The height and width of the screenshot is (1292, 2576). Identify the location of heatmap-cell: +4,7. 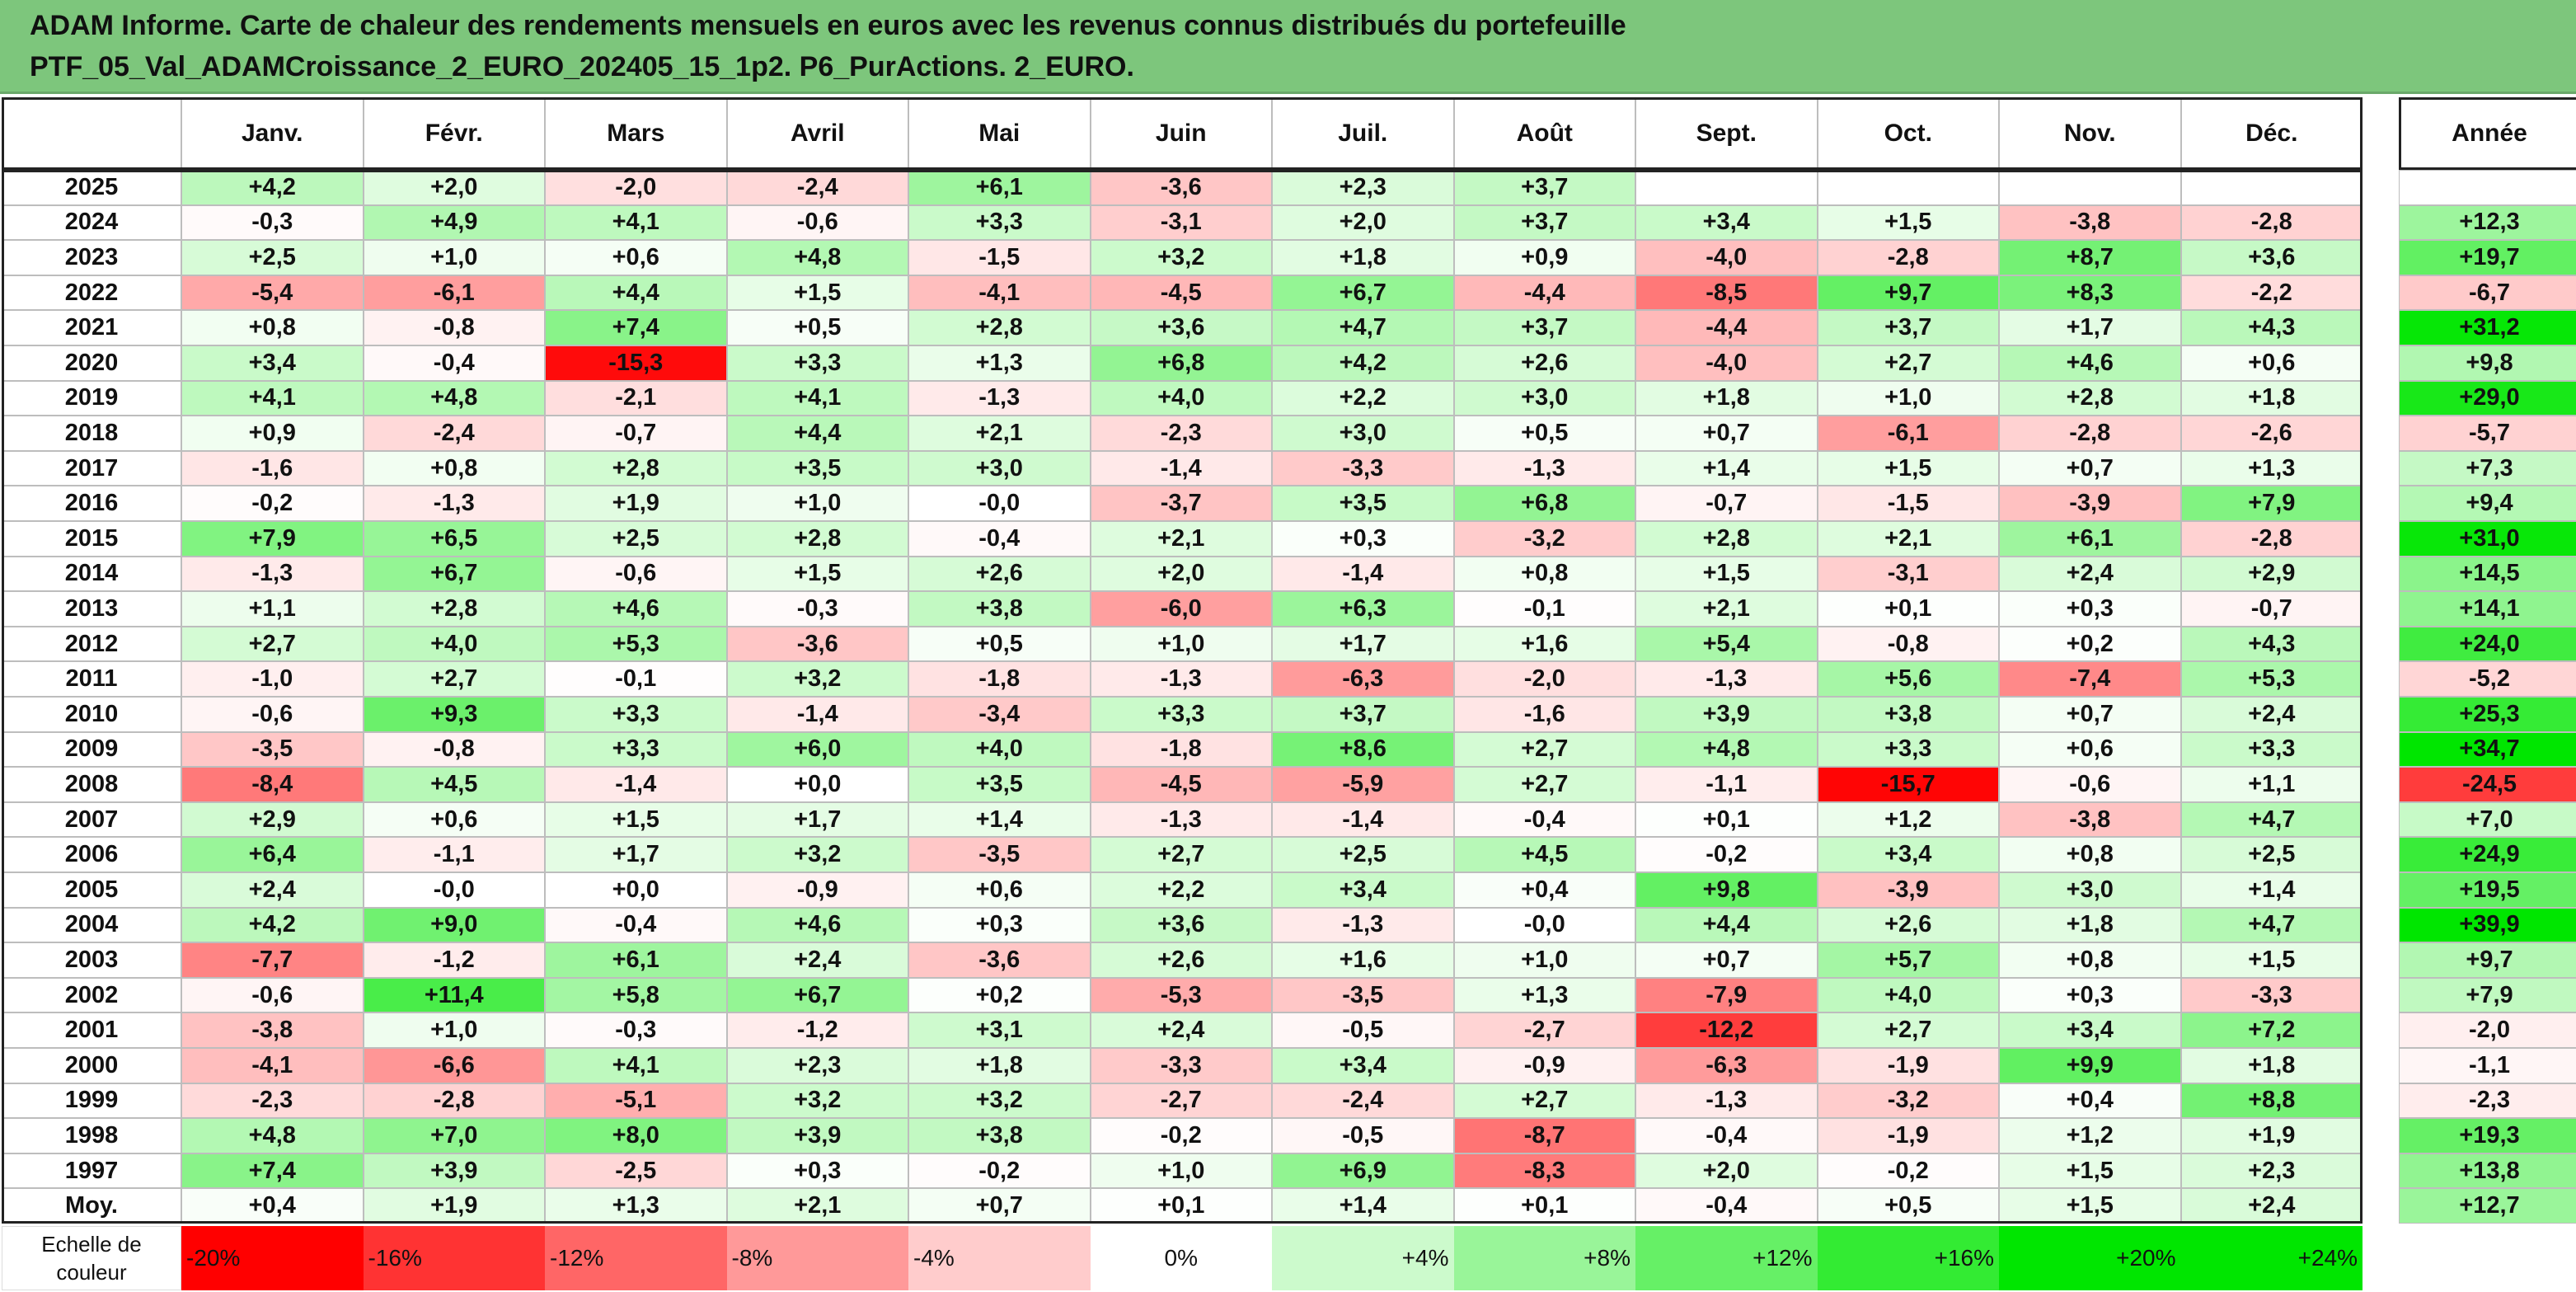
(2271, 925).